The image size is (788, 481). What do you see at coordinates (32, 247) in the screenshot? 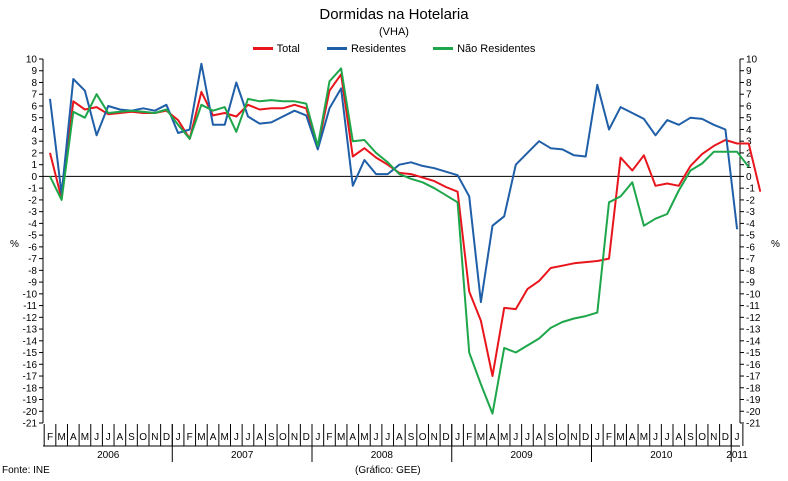
I see `y-tick-label-left: -6` at bounding box center [32, 247].